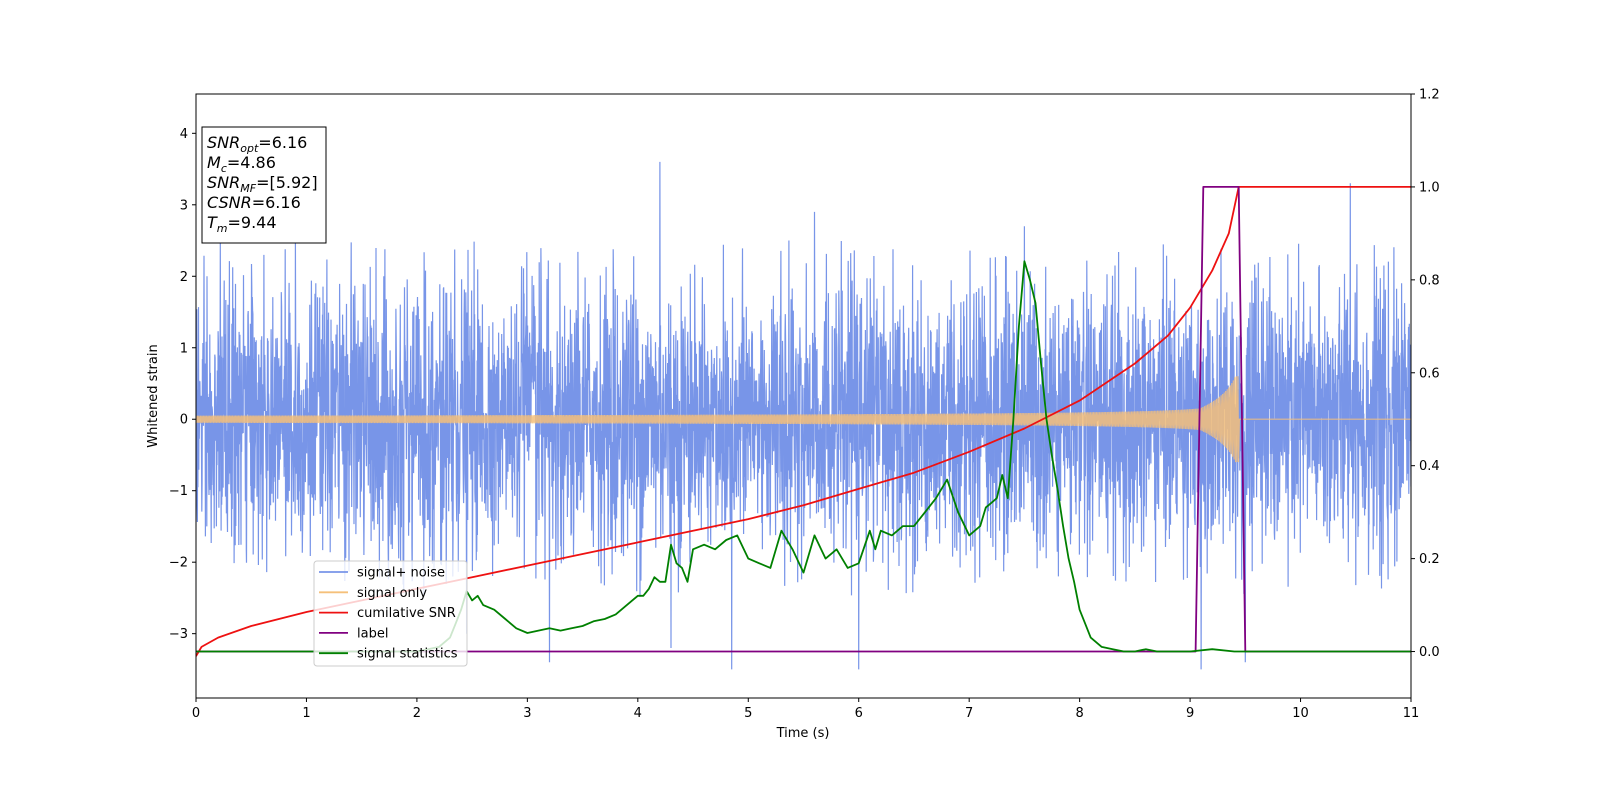  What do you see at coordinates (1411, 713) in the screenshot?
I see `x-tick-label: 11` at bounding box center [1411, 713].